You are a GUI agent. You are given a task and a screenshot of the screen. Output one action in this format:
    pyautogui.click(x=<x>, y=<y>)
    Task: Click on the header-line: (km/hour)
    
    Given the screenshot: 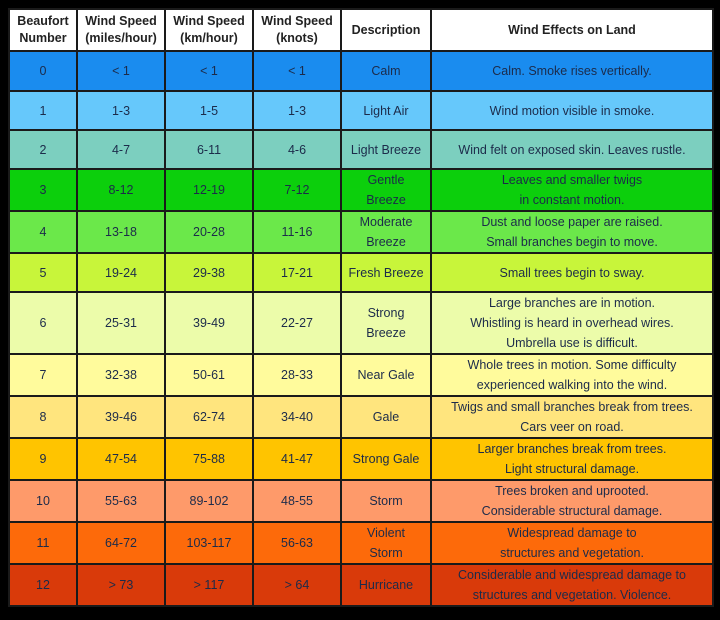 What is the action you would take?
    pyautogui.click(x=209, y=38)
    